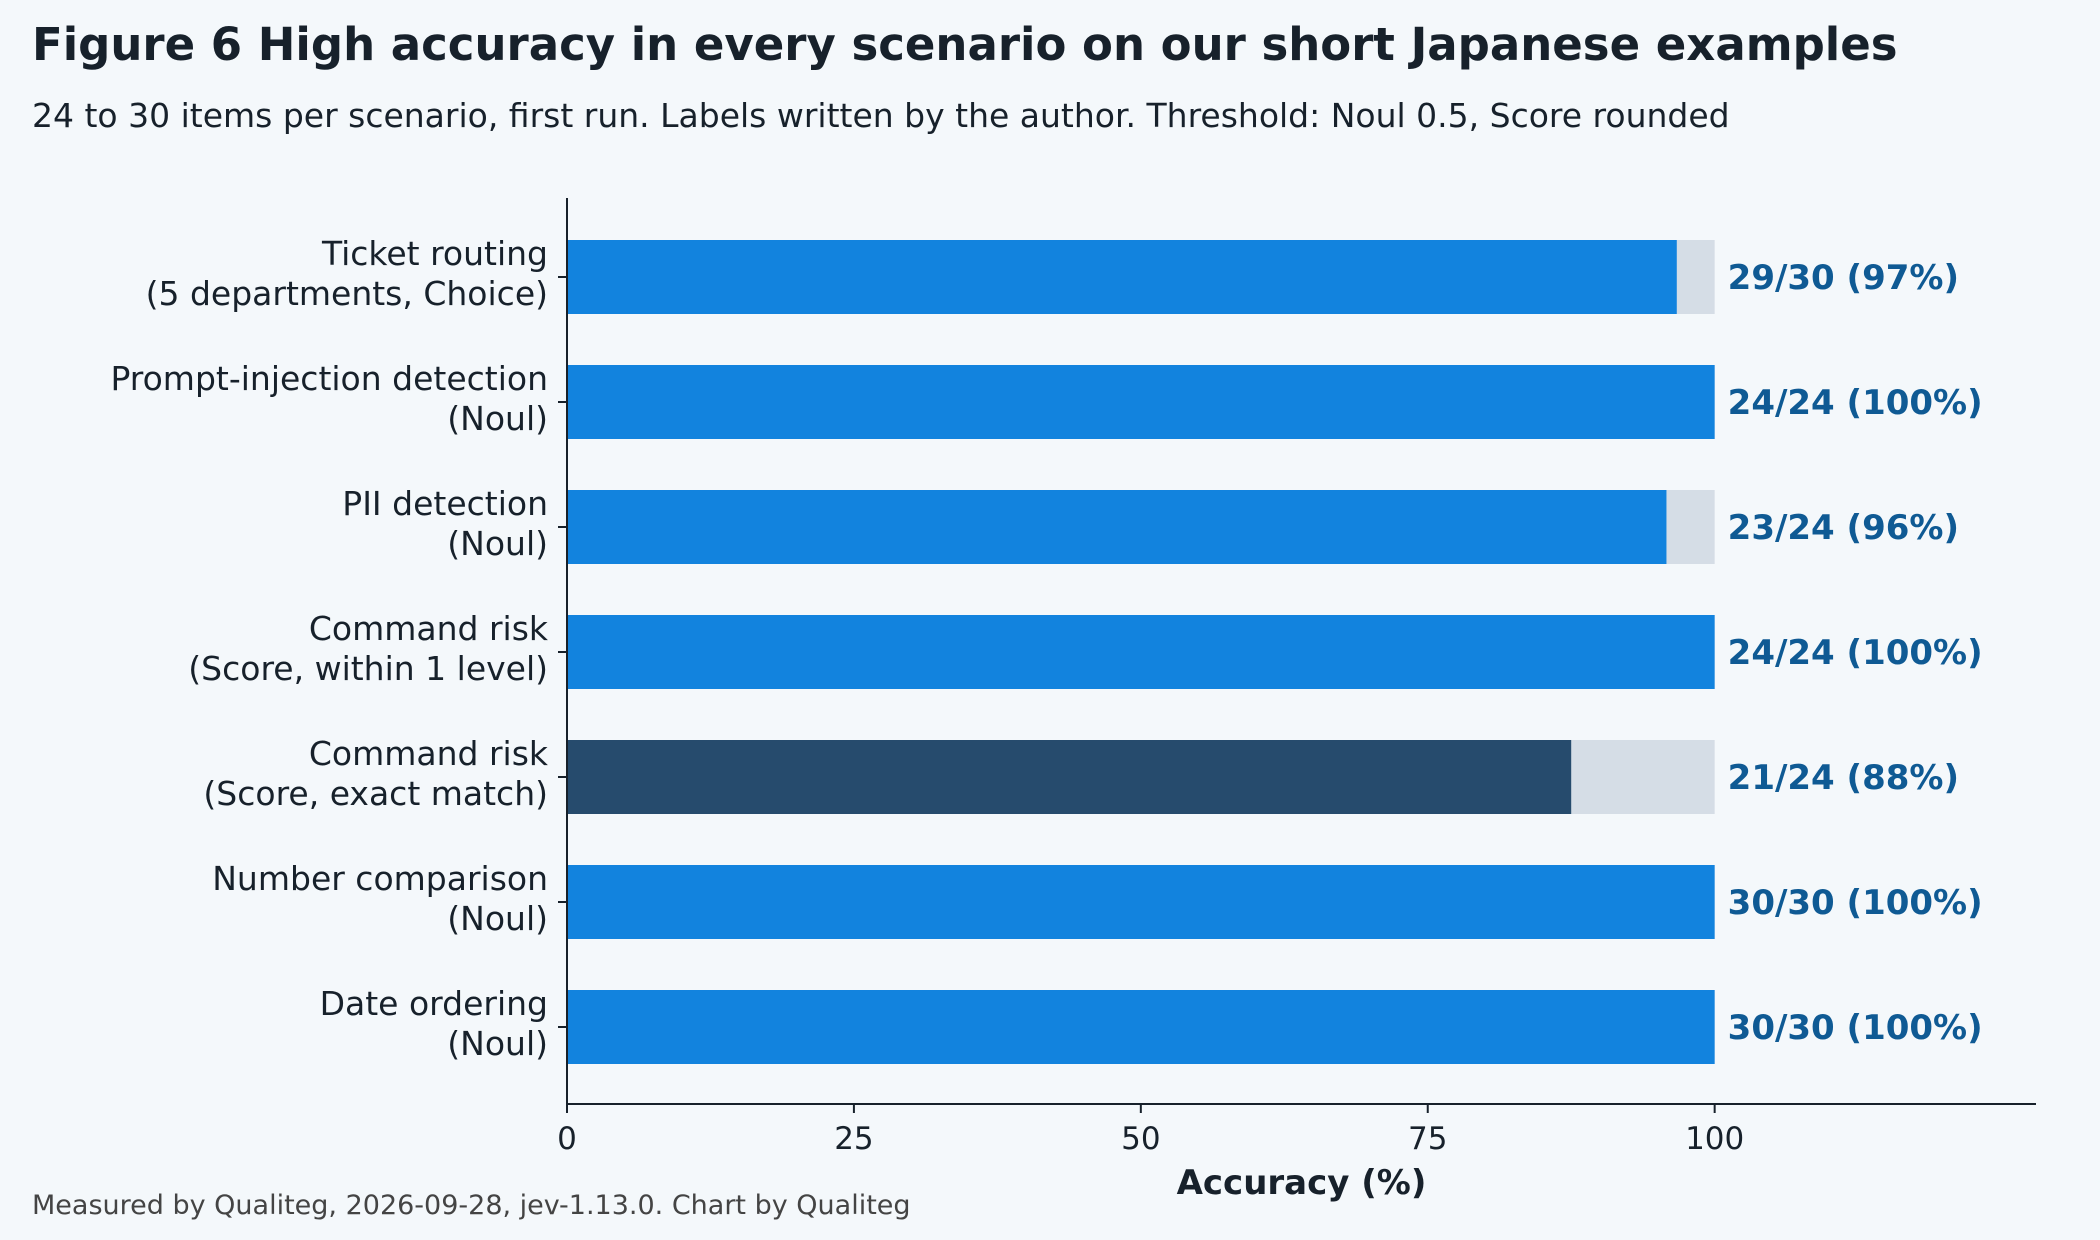 The height and width of the screenshot is (1240, 2100). What do you see at coordinates (380, 878) in the screenshot?
I see `category-label: Number comparison` at bounding box center [380, 878].